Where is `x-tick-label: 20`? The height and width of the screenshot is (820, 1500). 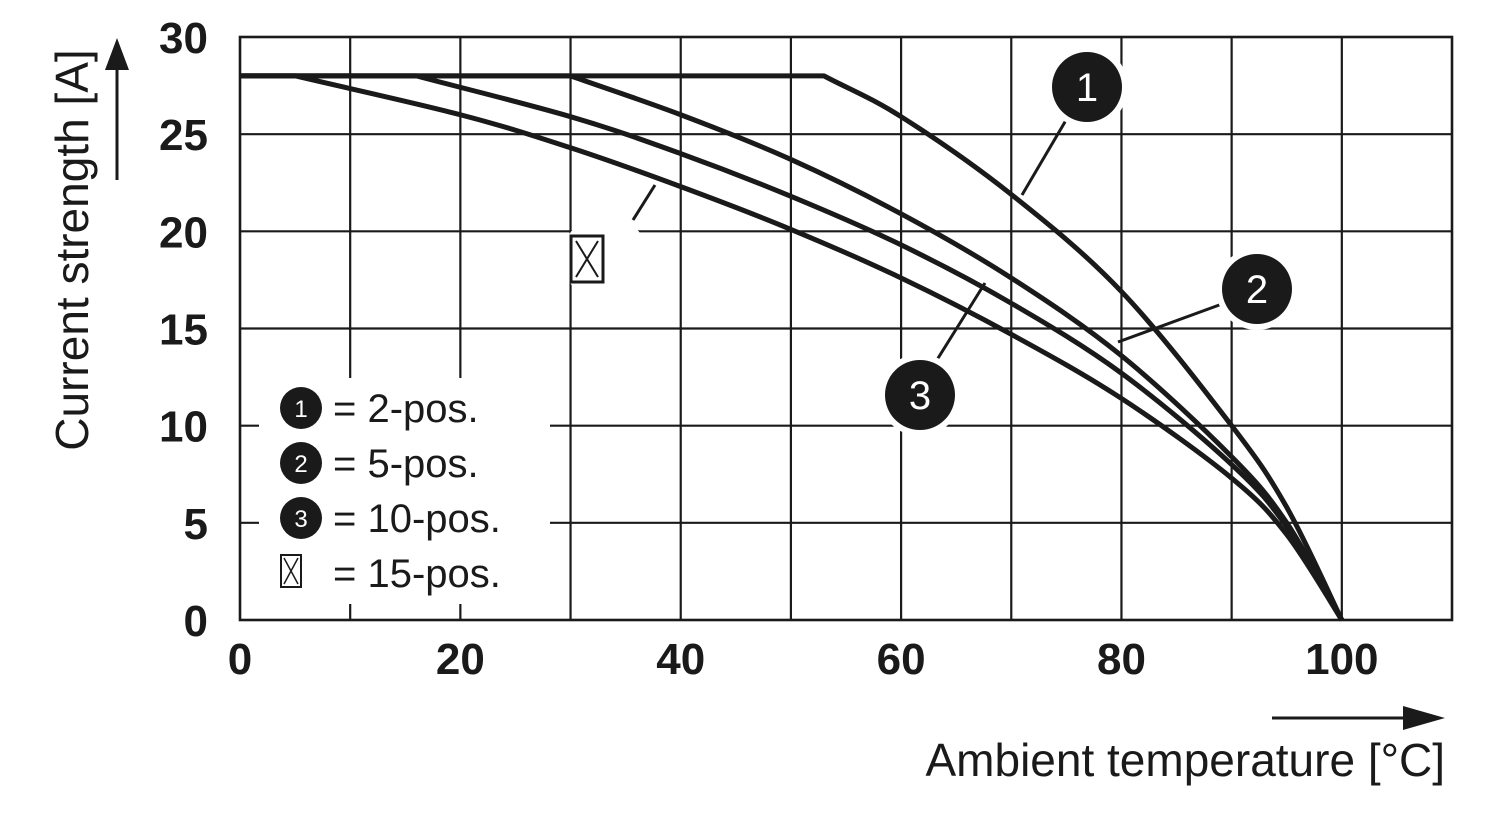
x-tick-label: 20 is located at coordinates (460, 659).